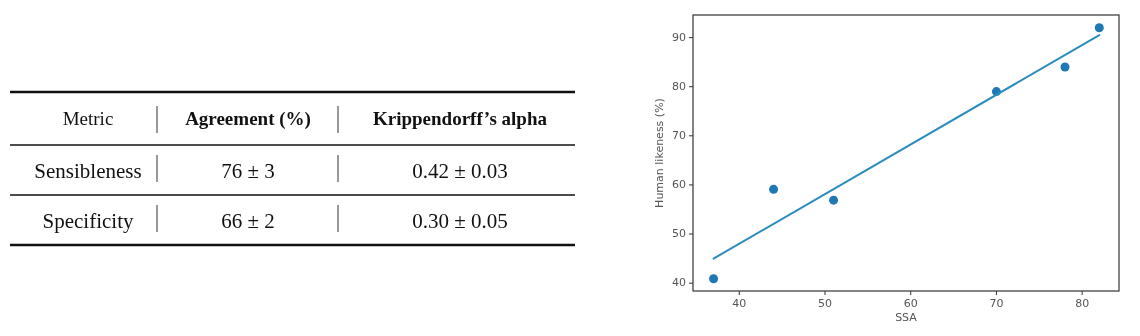 The image size is (1140, 336). Describe the element at coordinates (679, 86) in the screenshot. I see `y-tick-label: 80` at that location.